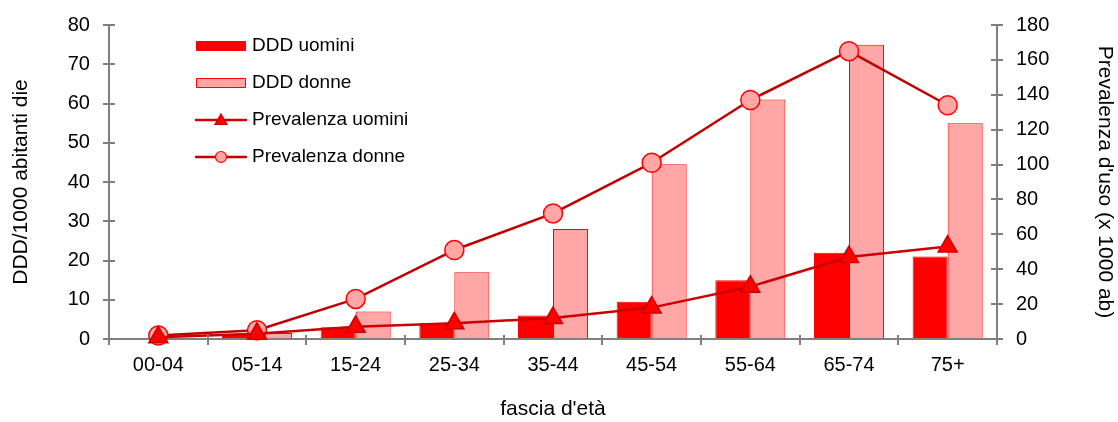 The image size is (1118, 422). Describe the element at coordinates (330, 119) in the screenshot. I see `legend-label: Prevalenza uomini` at that location.